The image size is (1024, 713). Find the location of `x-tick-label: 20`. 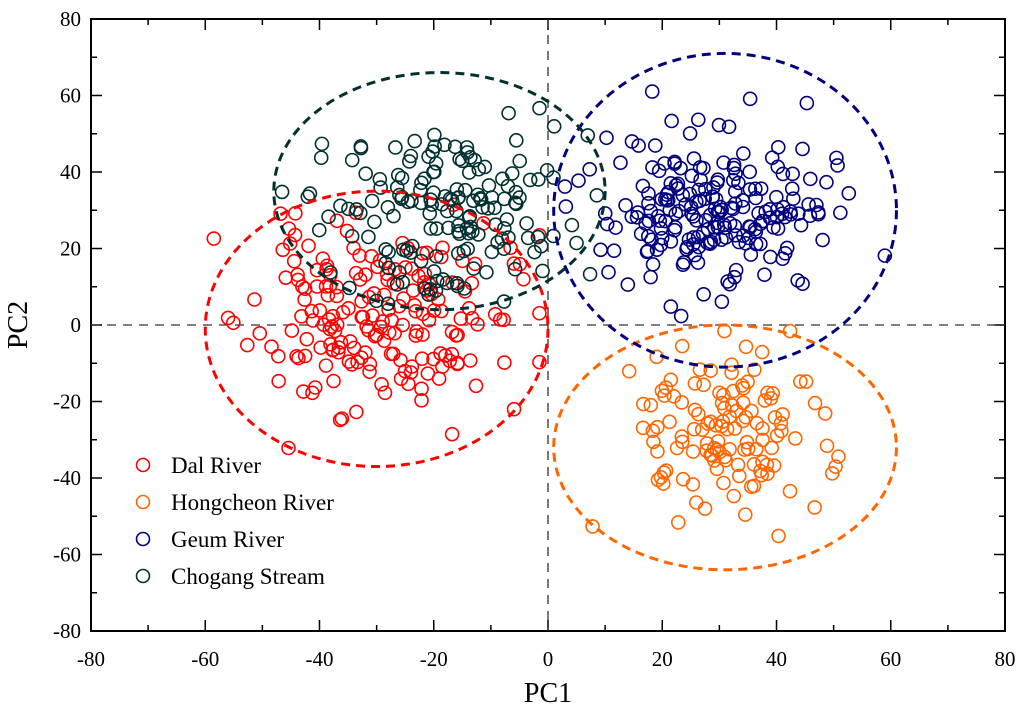

x-tick-label: 20 is located at coordinates (662, 659).